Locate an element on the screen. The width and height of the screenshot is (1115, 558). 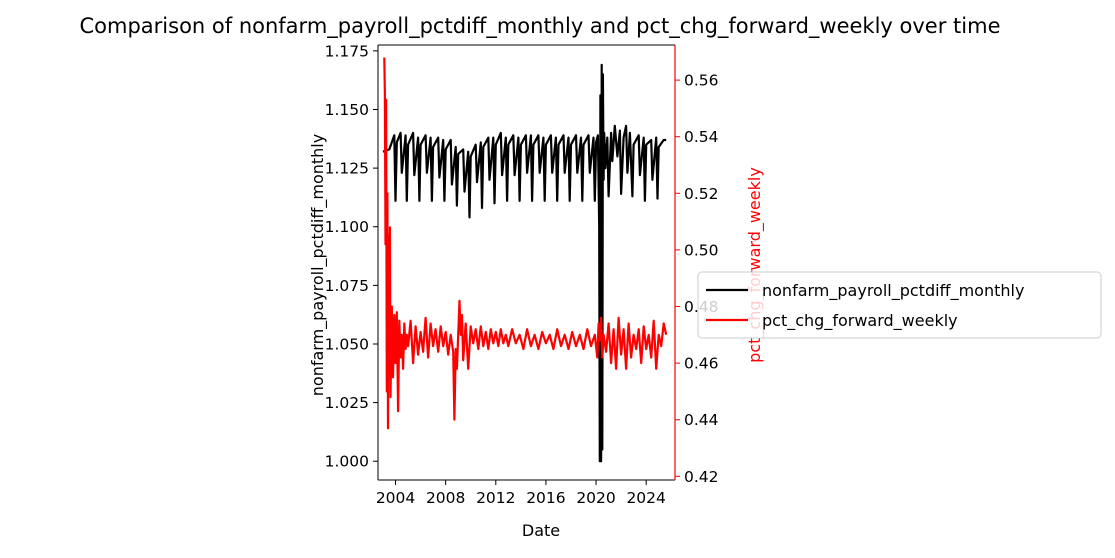
left-tick-label: 1.125 is located at coordinates (347, 169).